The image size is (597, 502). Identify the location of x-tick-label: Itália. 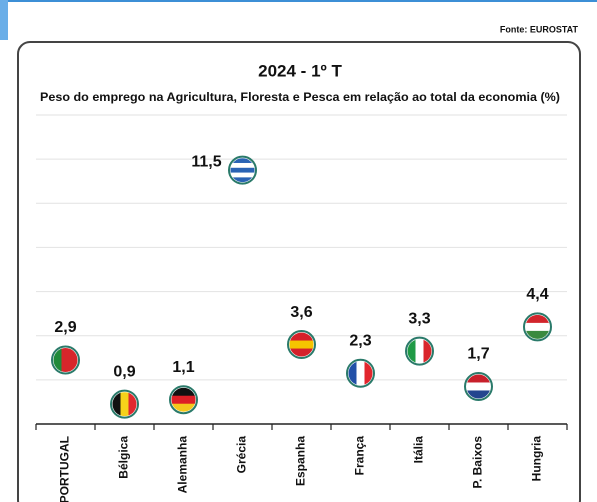
(419, 450).